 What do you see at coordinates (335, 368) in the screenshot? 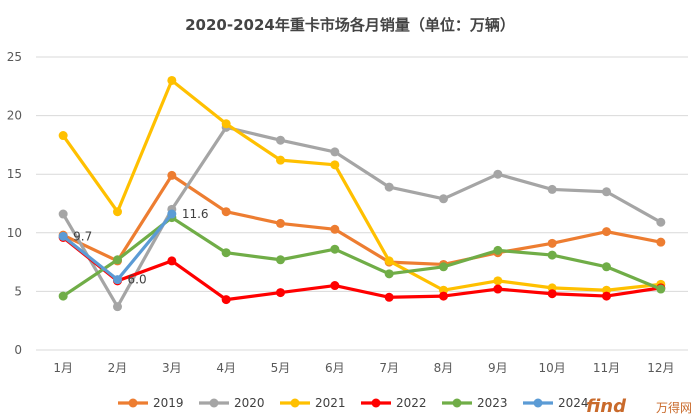
I see `x-tick-label: 6月` at bounding box center [335, 368].